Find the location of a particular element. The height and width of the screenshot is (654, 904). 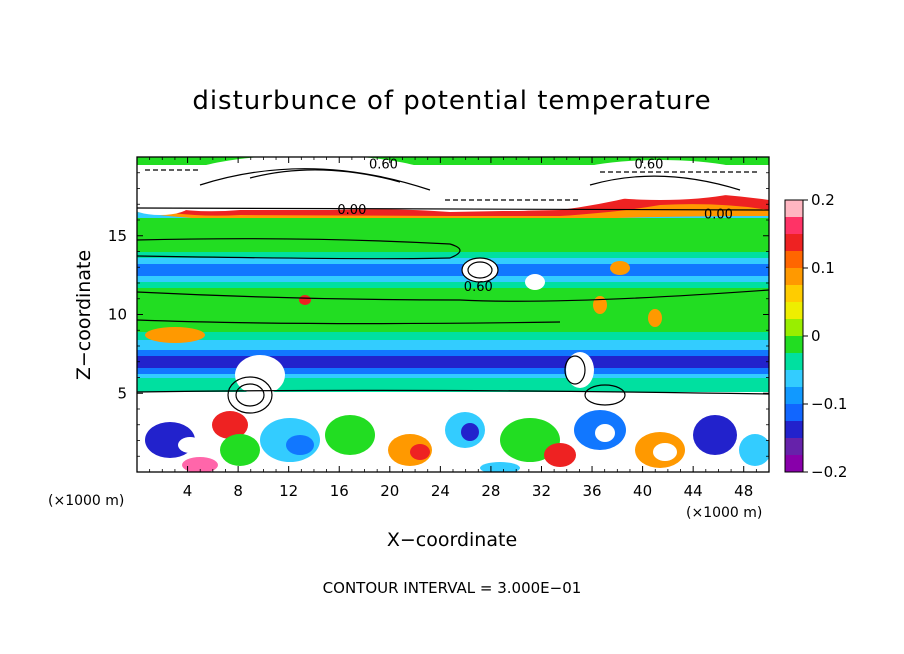

colorbar-tick-label: −0.1 is located at coordinates (829, 404).